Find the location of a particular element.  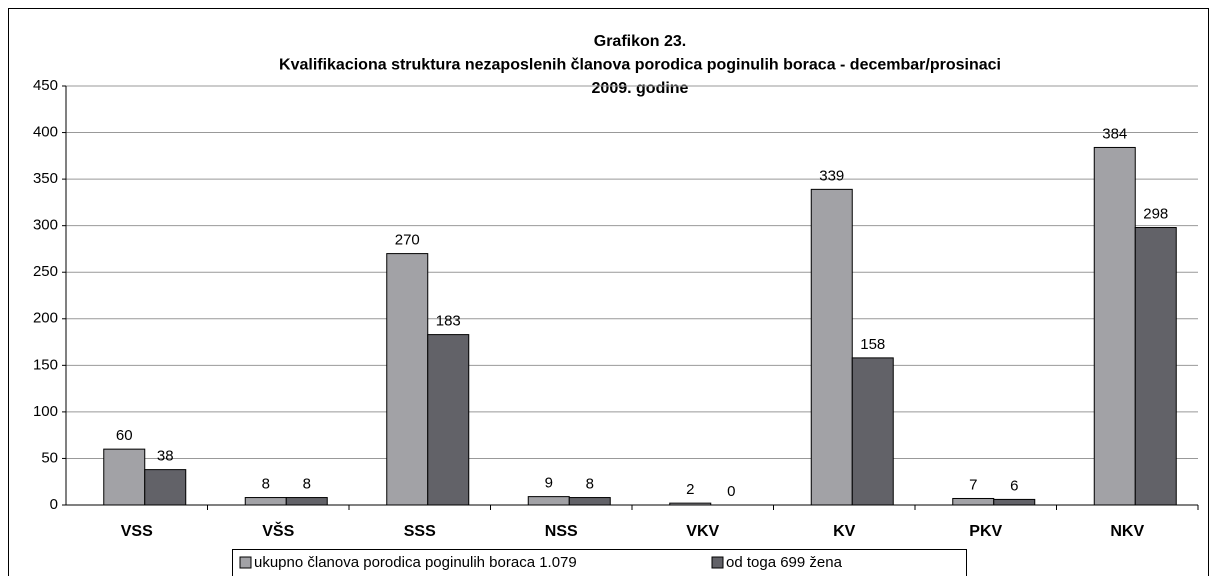

y-tick-label: 400 is located at coordinates (45, 132).